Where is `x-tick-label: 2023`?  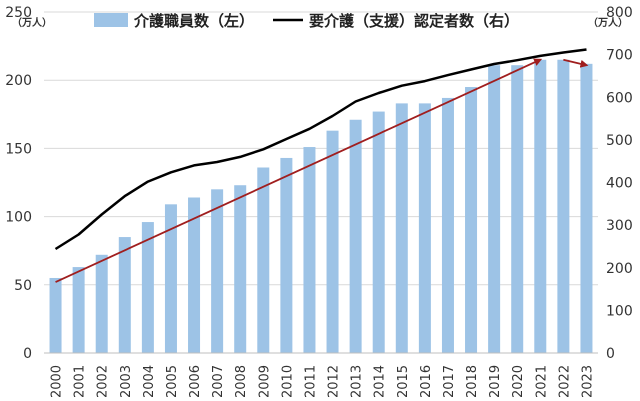
x-tick-label: 2023 is located at coordinates (587, 381).